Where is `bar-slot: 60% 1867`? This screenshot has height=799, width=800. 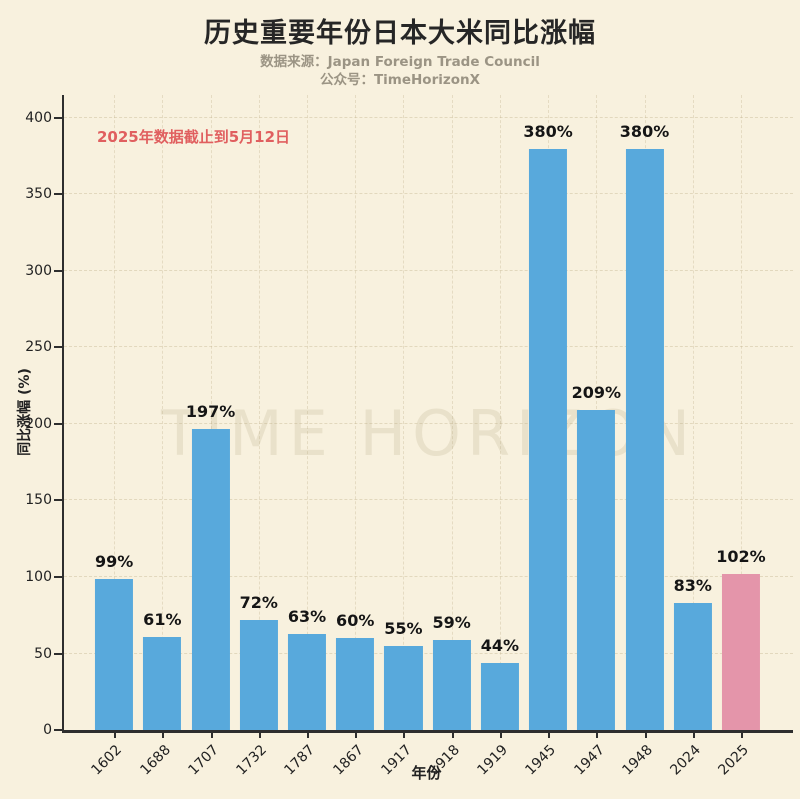
bar-slot: 60% 1867 is located at coordinates (354, 437).